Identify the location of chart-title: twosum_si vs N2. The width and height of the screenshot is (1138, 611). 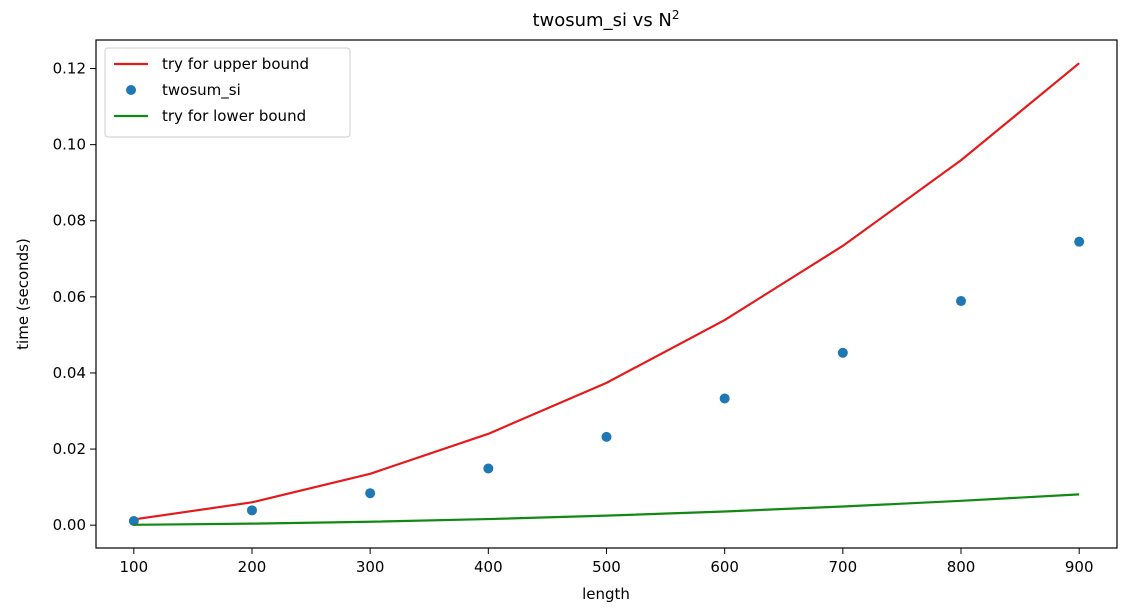
(605, 19).